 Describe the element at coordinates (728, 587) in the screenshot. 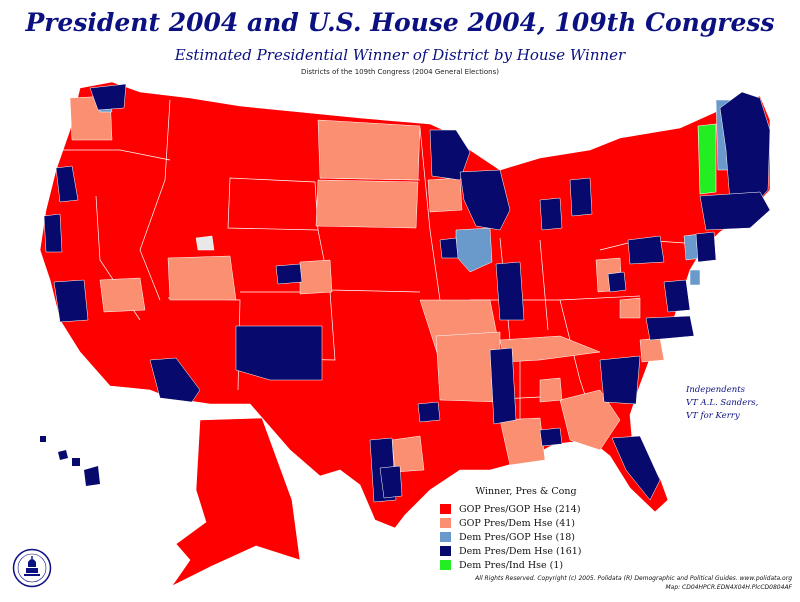

I see `map-id-line: Map: CD04HPCR.EDN4X04H.PlcCD0804AF` at that location.